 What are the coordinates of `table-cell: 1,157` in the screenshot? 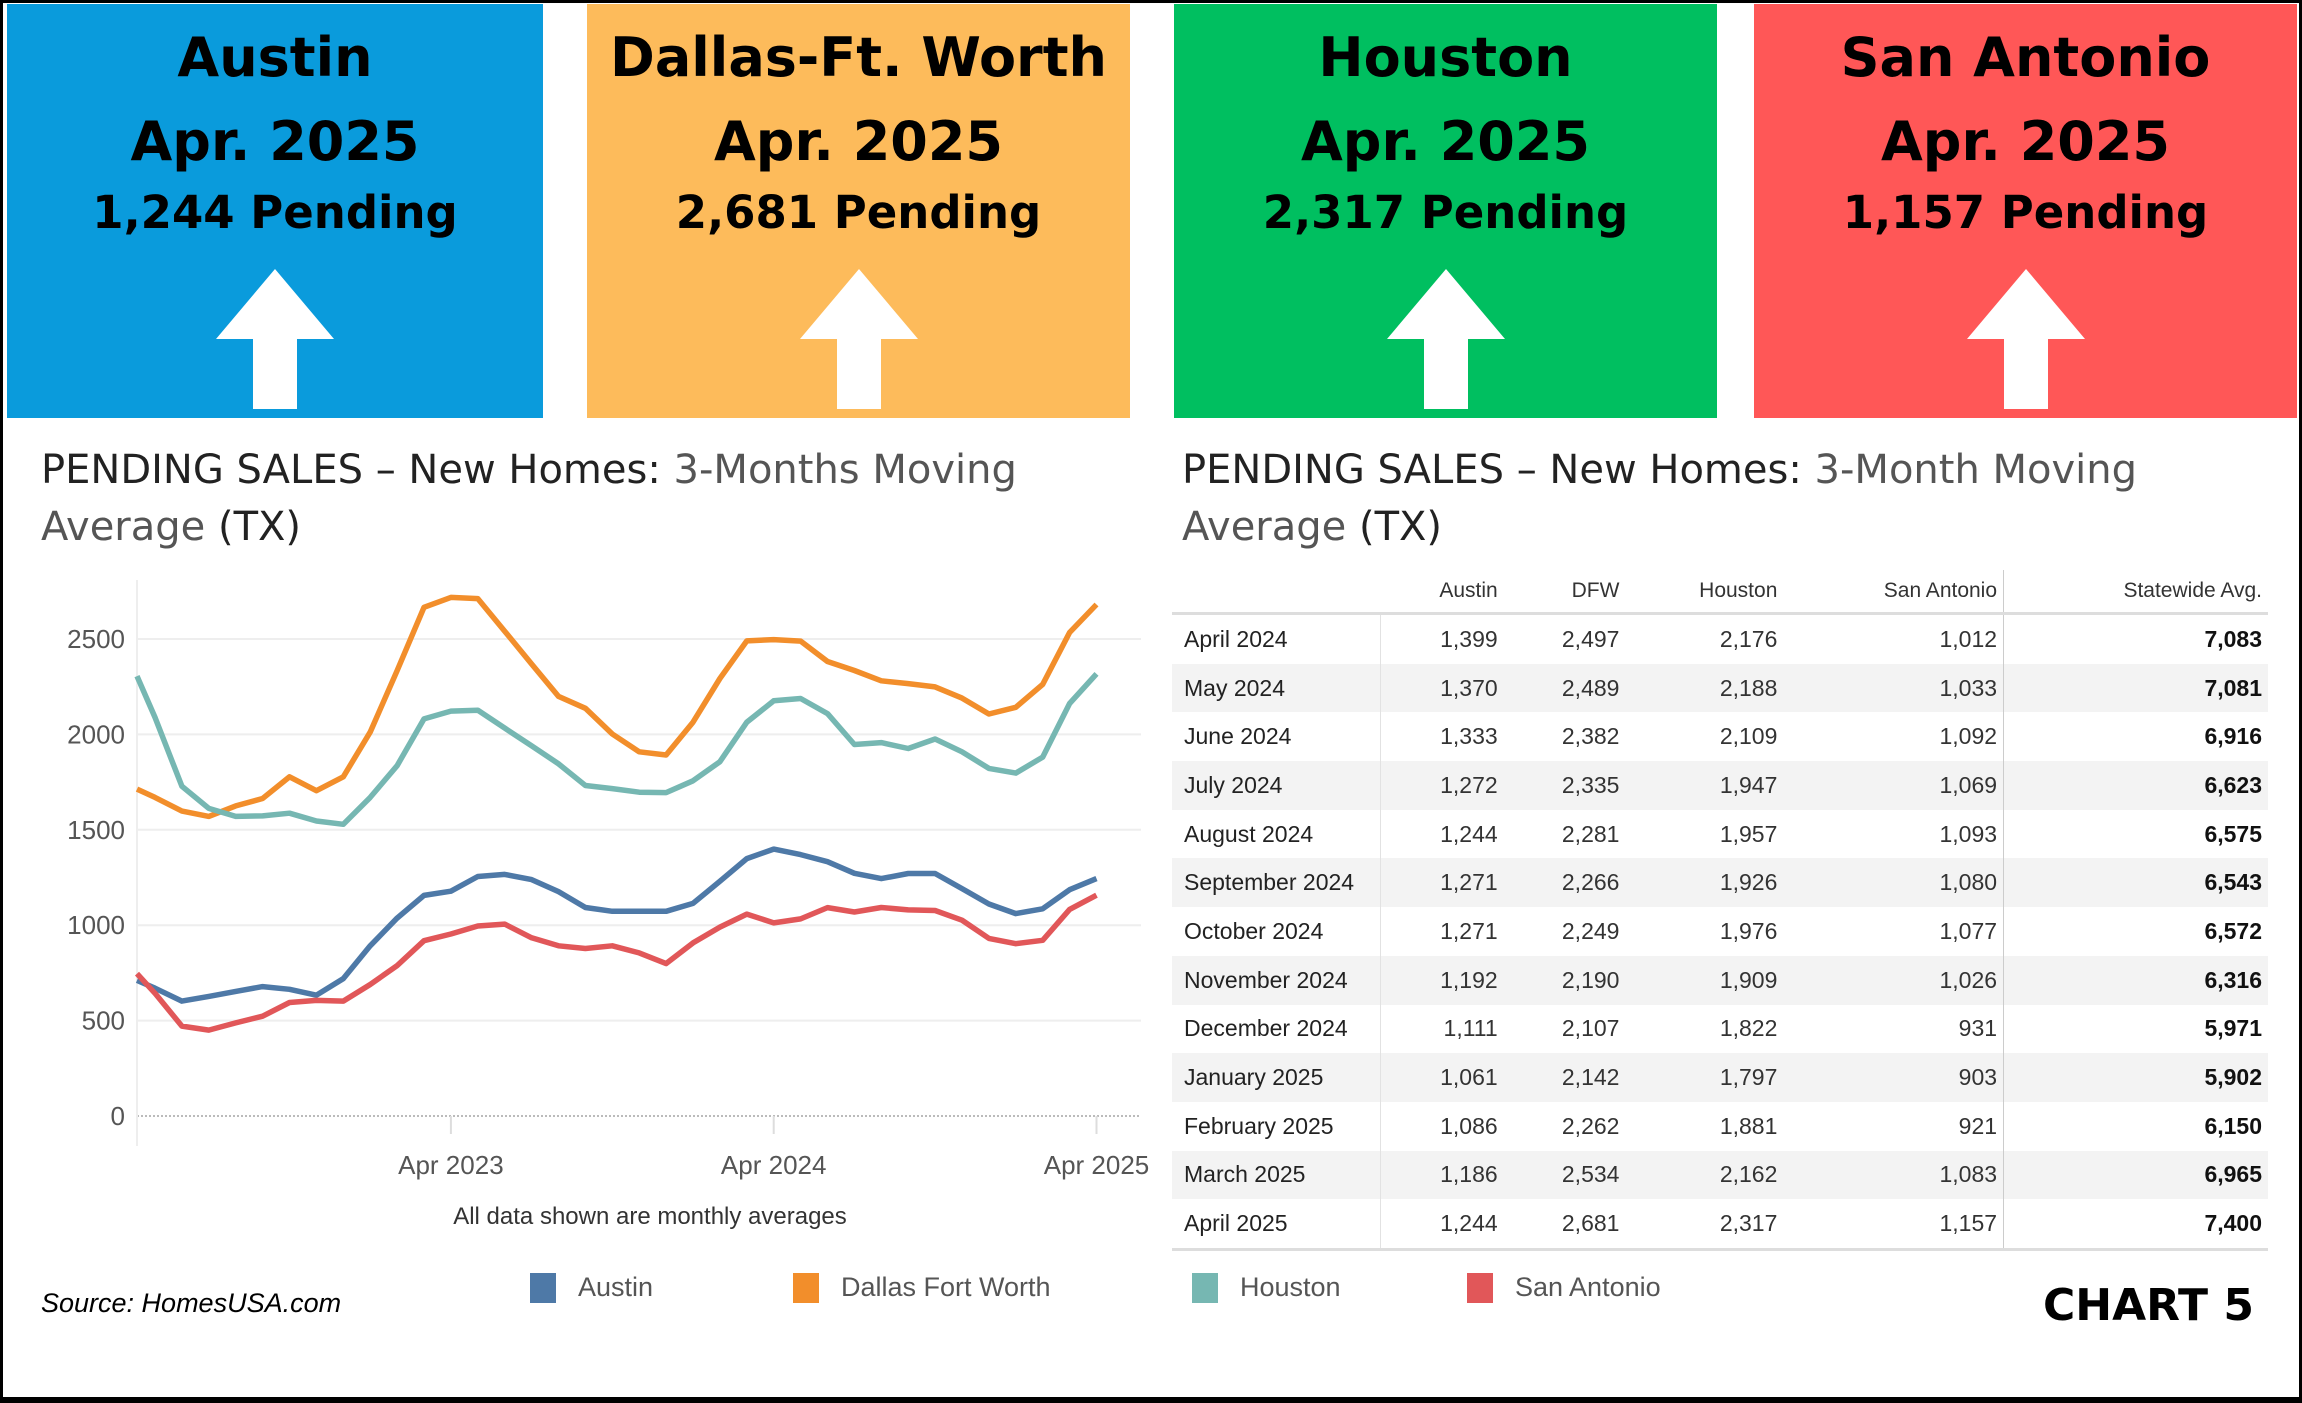 It's located at (1893, 1224).